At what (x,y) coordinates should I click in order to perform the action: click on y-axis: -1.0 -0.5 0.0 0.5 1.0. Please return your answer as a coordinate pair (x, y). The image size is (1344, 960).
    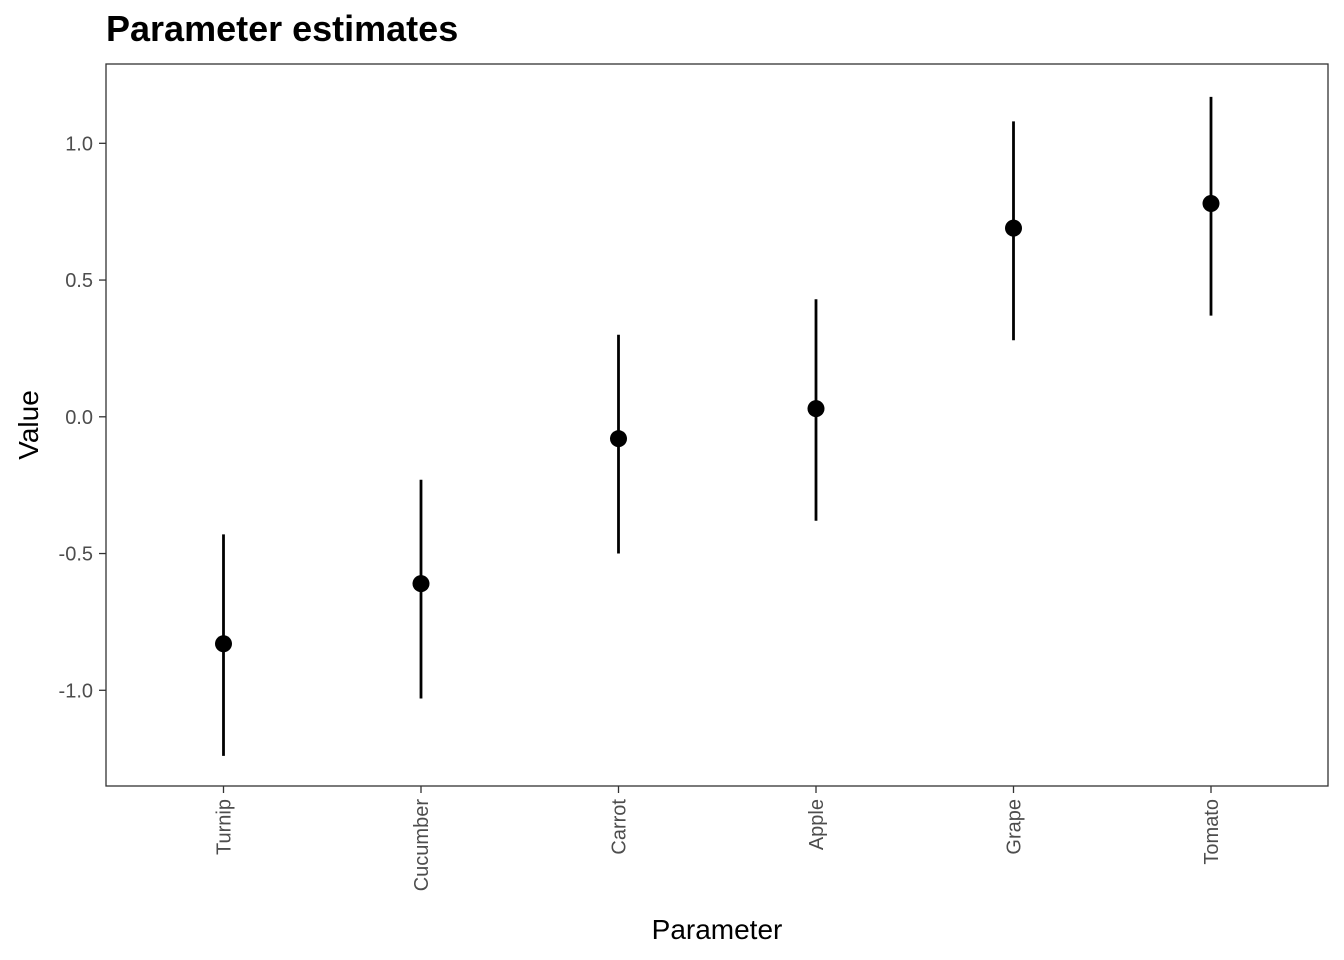
    Looking at the image, I should click on (82, 417).